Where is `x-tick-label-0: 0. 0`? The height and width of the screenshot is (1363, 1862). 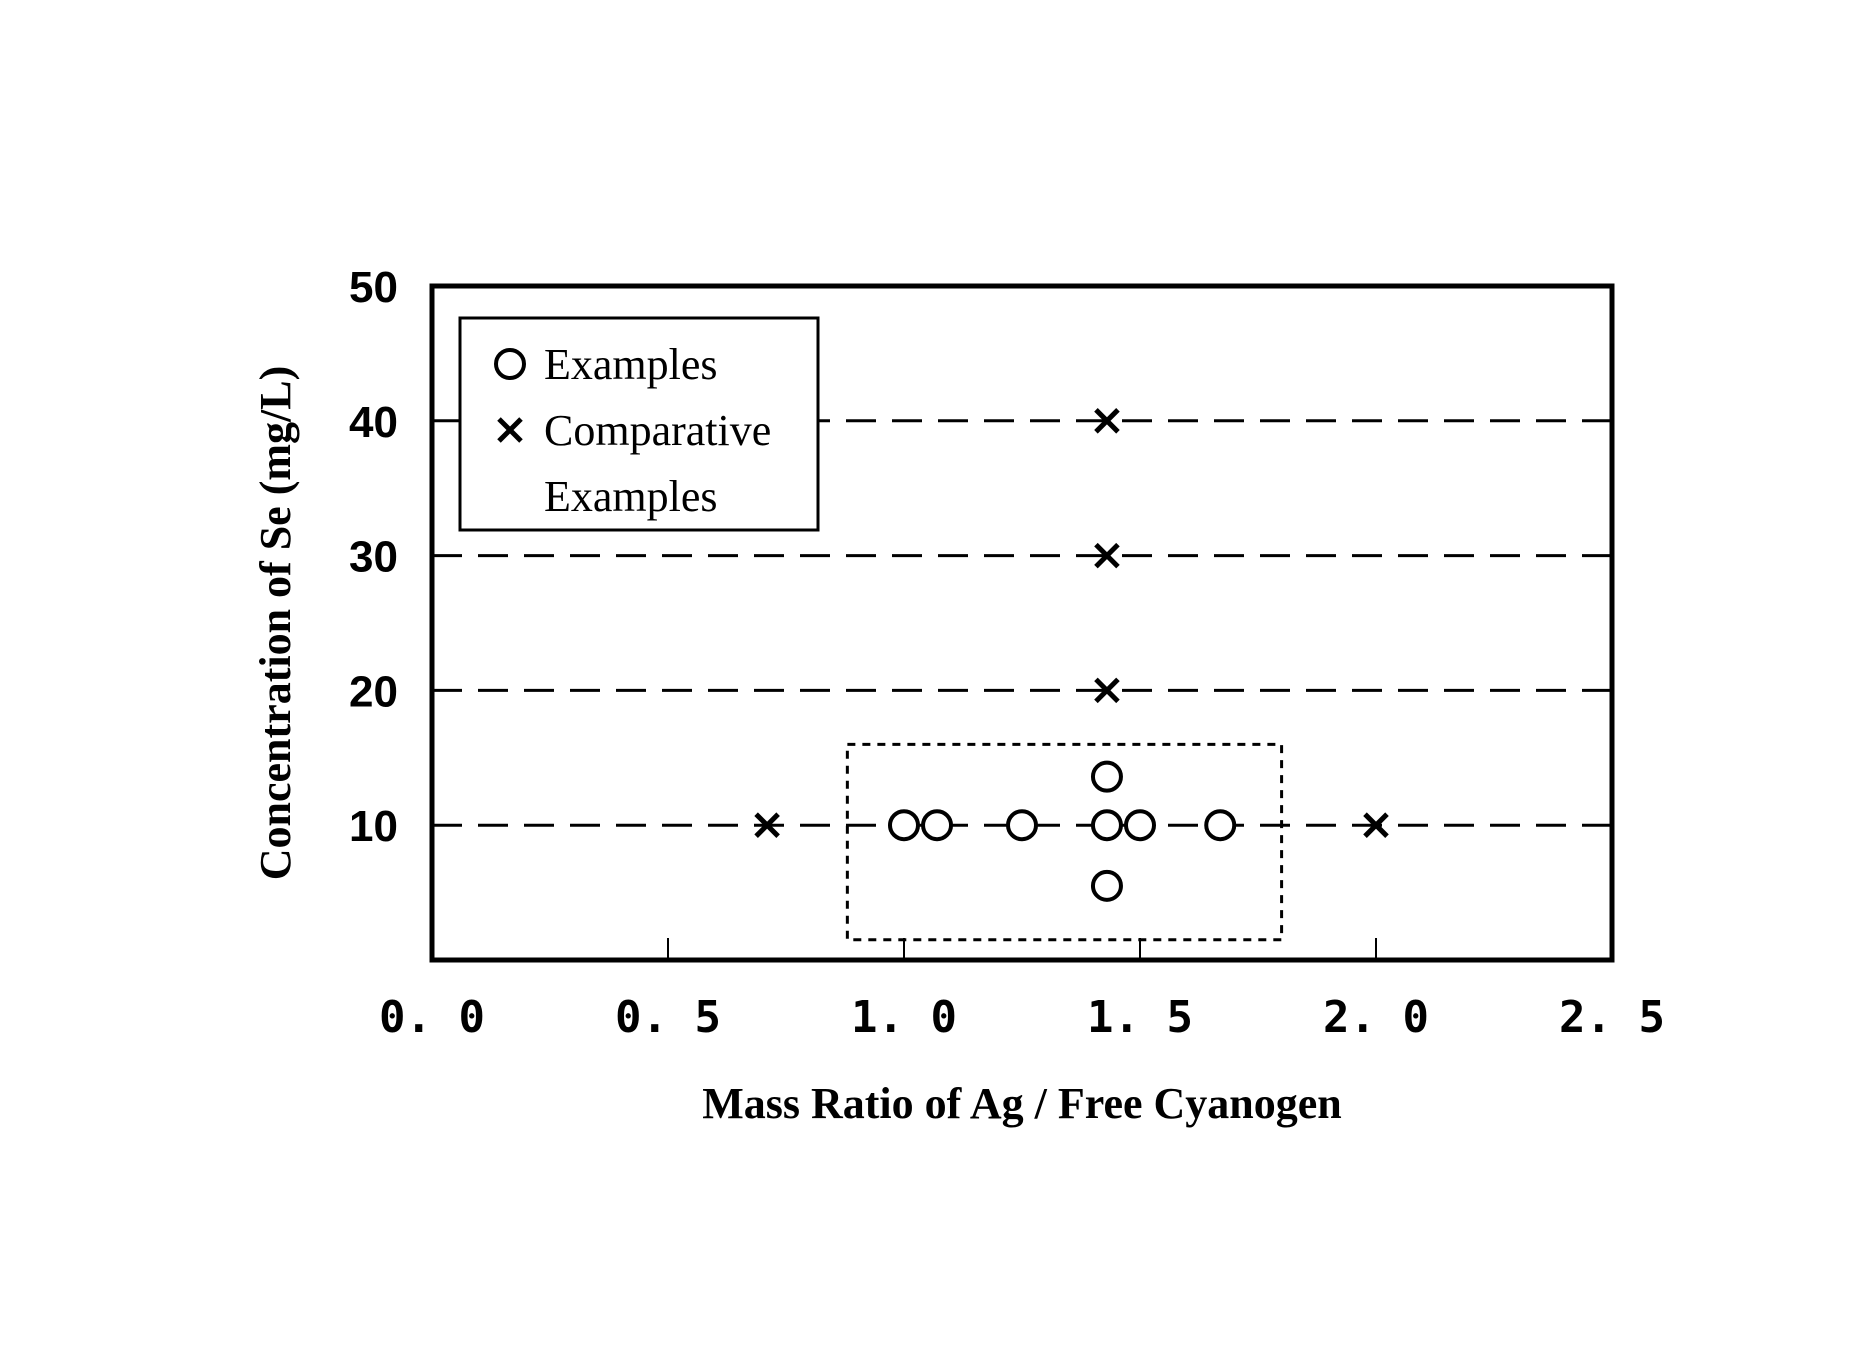
x-tick-label-0: 0. 0 is located at coordinates (432, 1017).